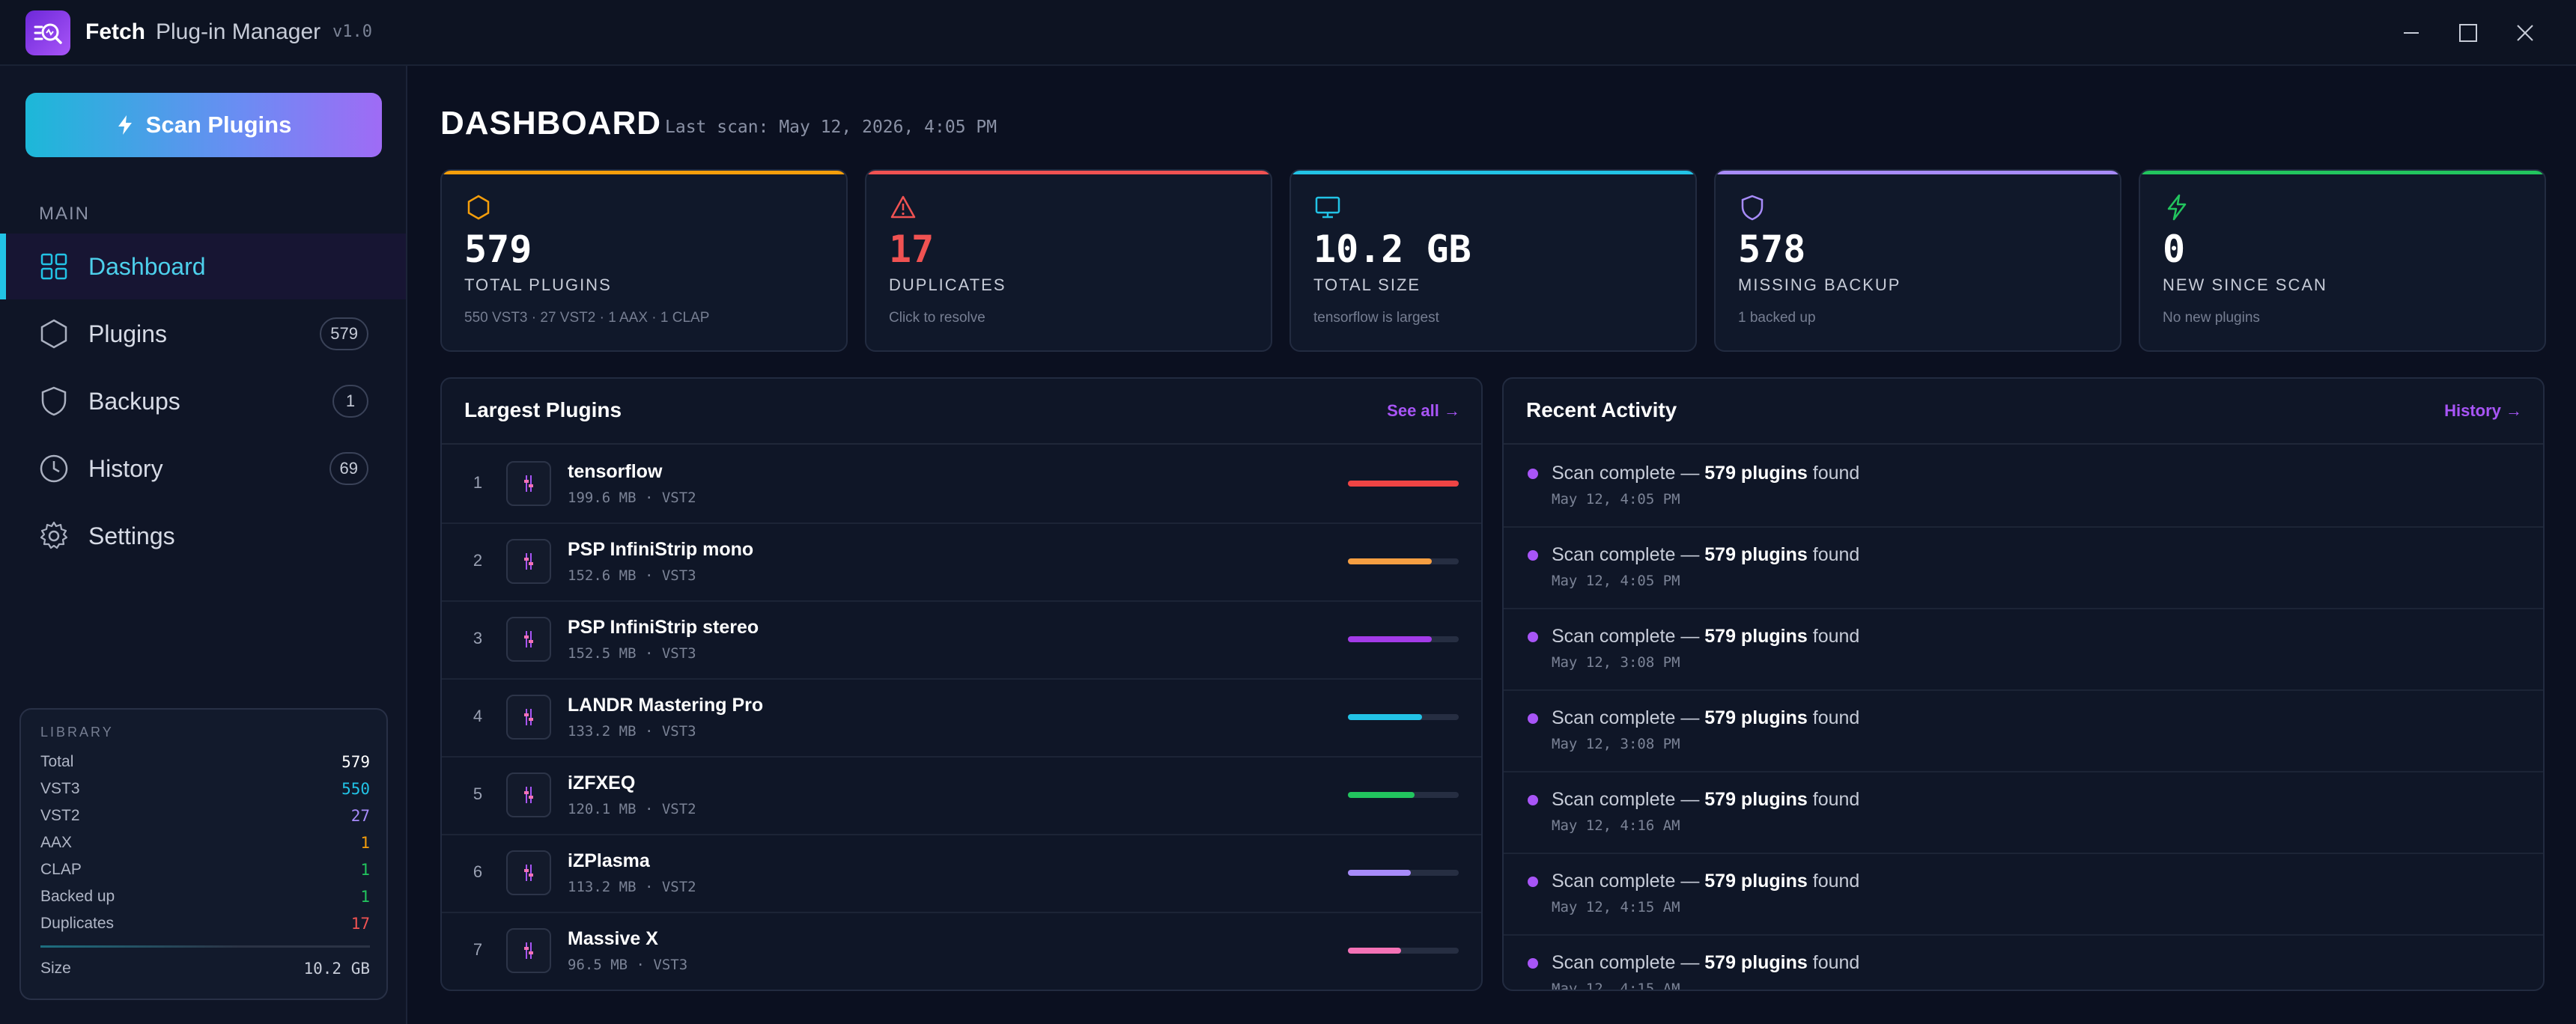 This screenshot has height=1024, width=2576. Describe the element at coordinates (2411, 32) in the screenshot. I see `minimize-button` at that location.